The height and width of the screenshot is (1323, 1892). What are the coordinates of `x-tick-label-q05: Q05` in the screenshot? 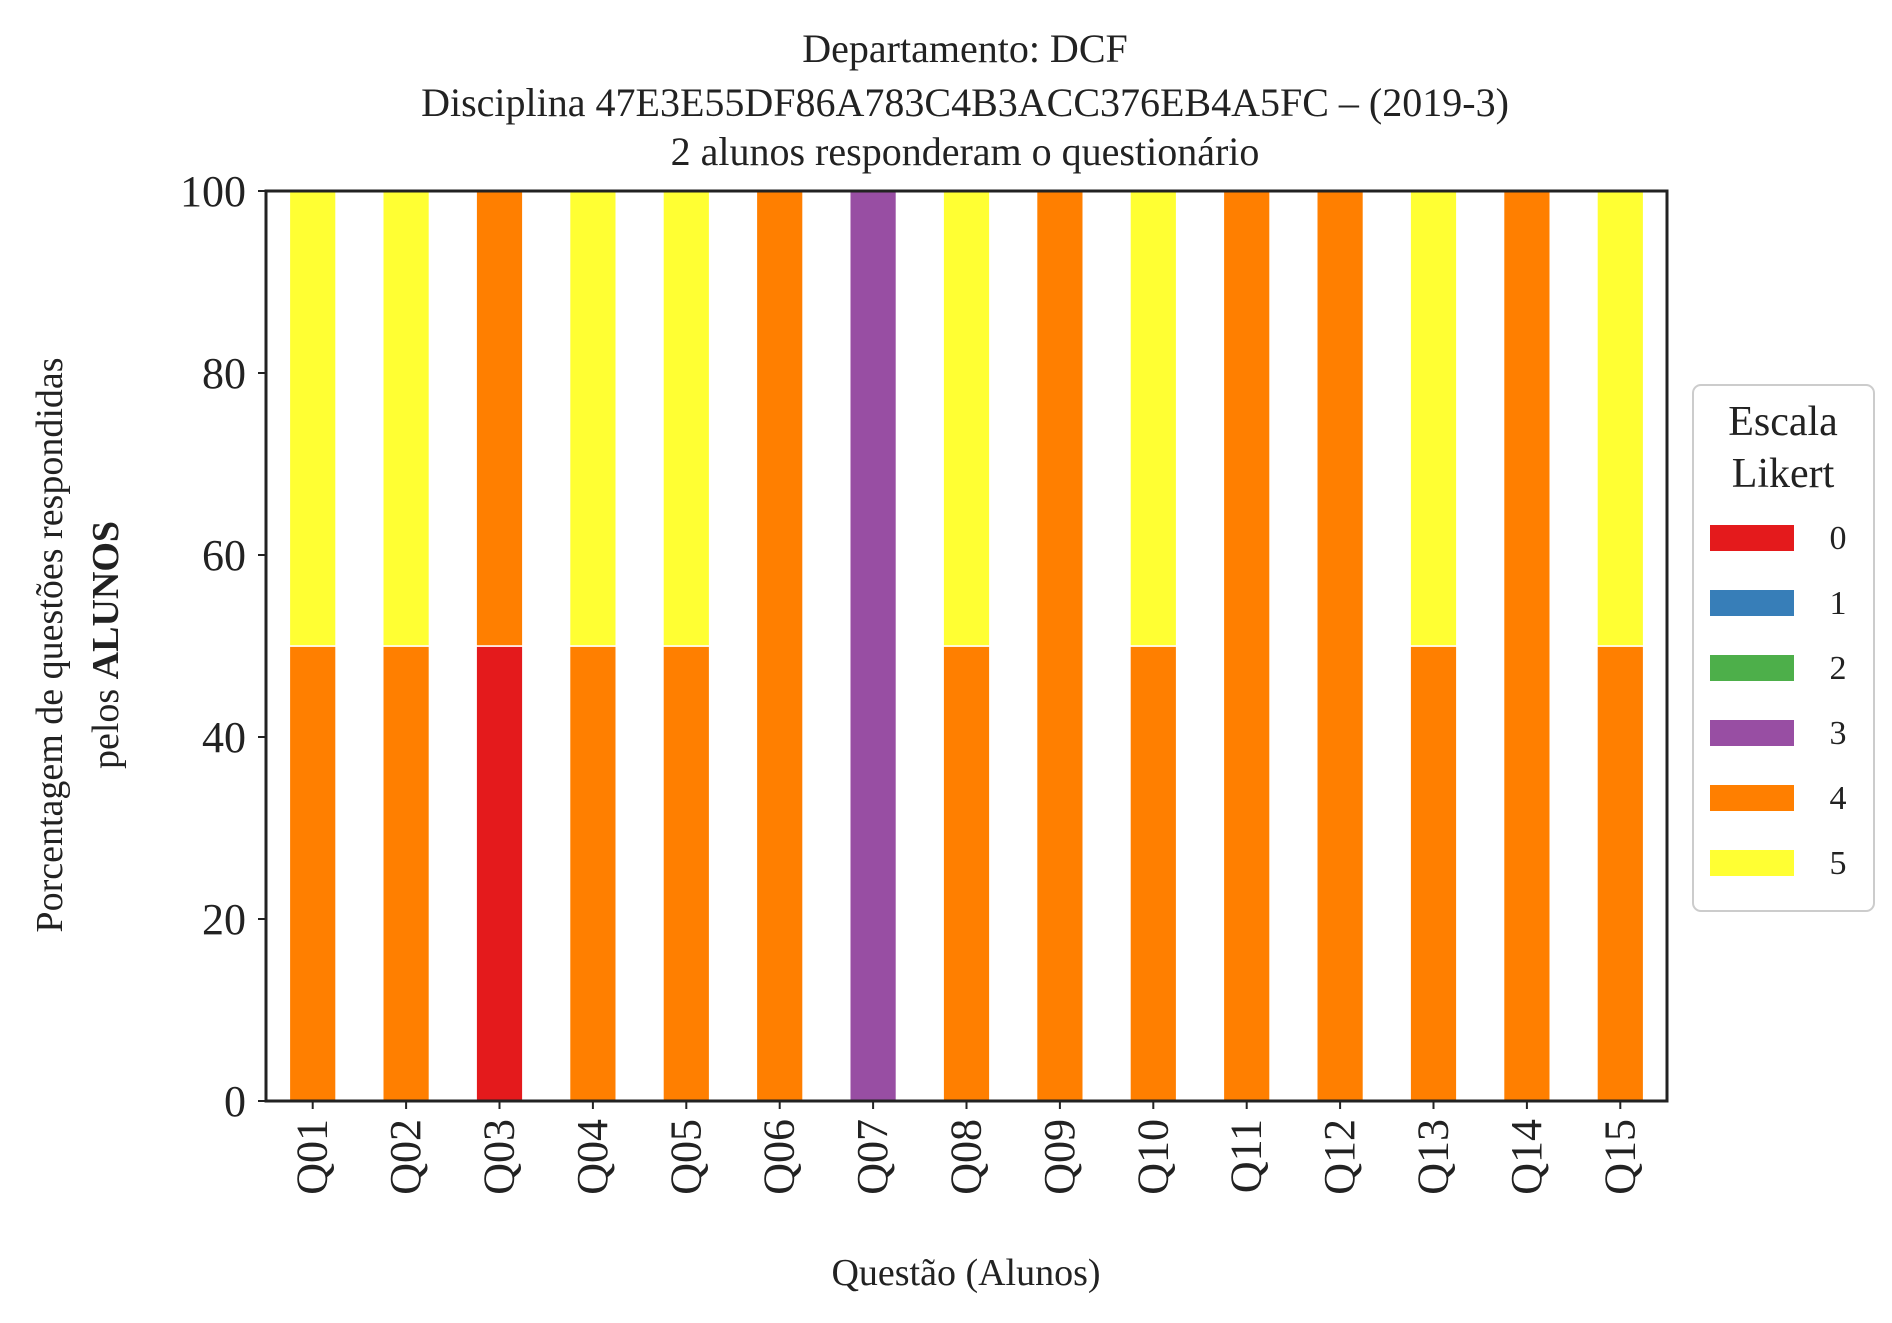 It's located at (685, 1157).